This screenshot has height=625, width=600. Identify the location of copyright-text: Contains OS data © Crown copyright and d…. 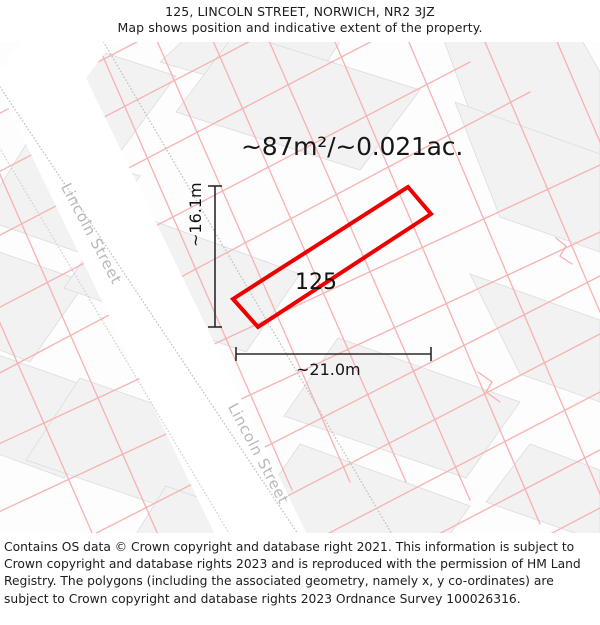
(292, 573).